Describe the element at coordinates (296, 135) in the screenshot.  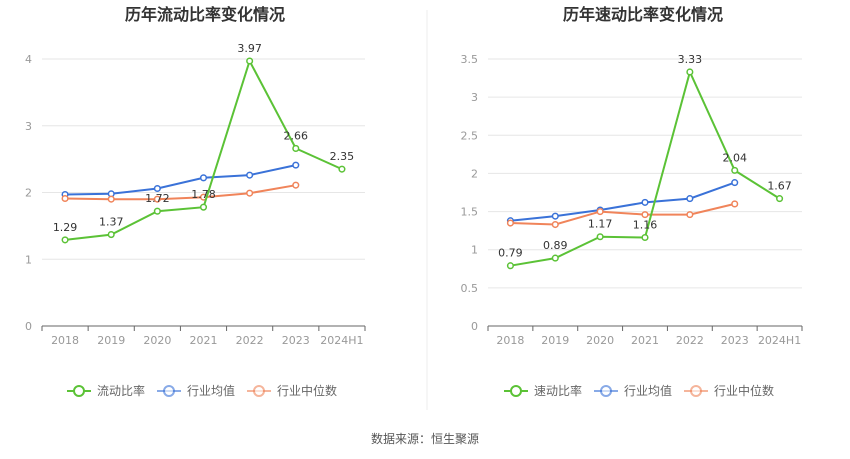
I see `data-label: 2.66` at that location.